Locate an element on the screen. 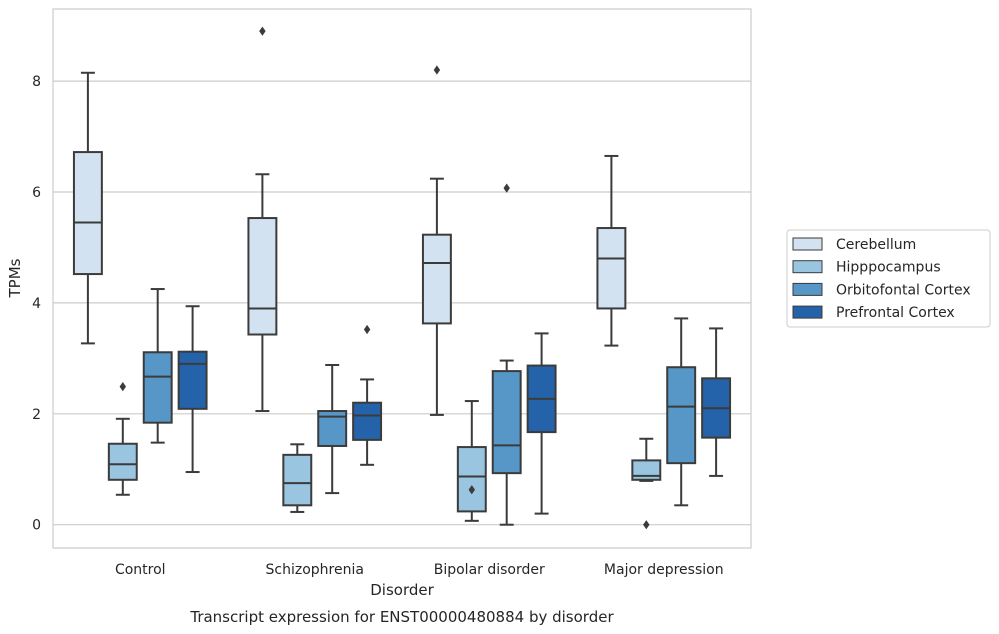  x-tick-label: Schizophrenia is located at coordinates (315, 570).